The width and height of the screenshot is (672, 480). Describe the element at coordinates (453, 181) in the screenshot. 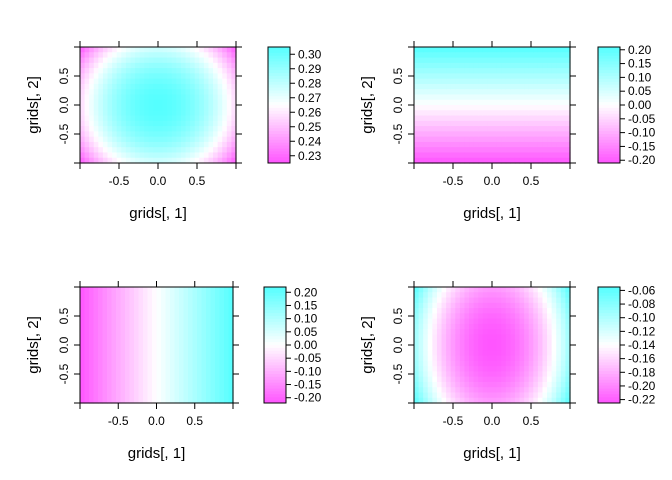

I see `x-tick-label: -0.5` at that location.